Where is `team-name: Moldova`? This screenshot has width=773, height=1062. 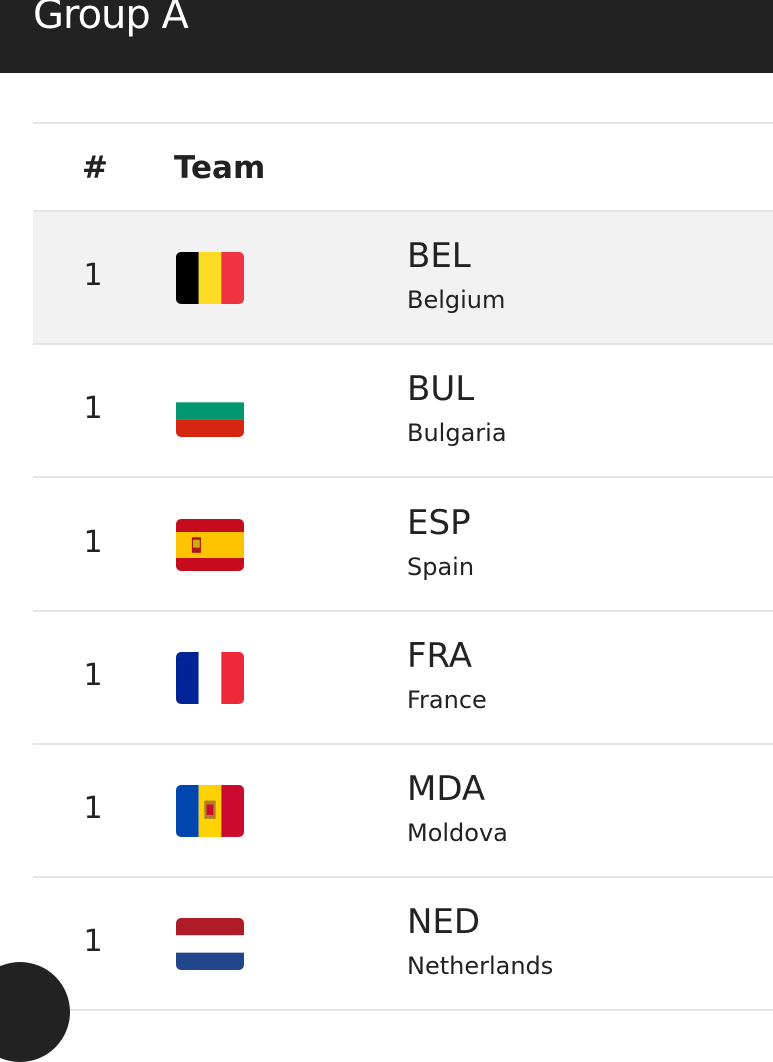
team-name: Moldova is located at coordinates (457, 833).